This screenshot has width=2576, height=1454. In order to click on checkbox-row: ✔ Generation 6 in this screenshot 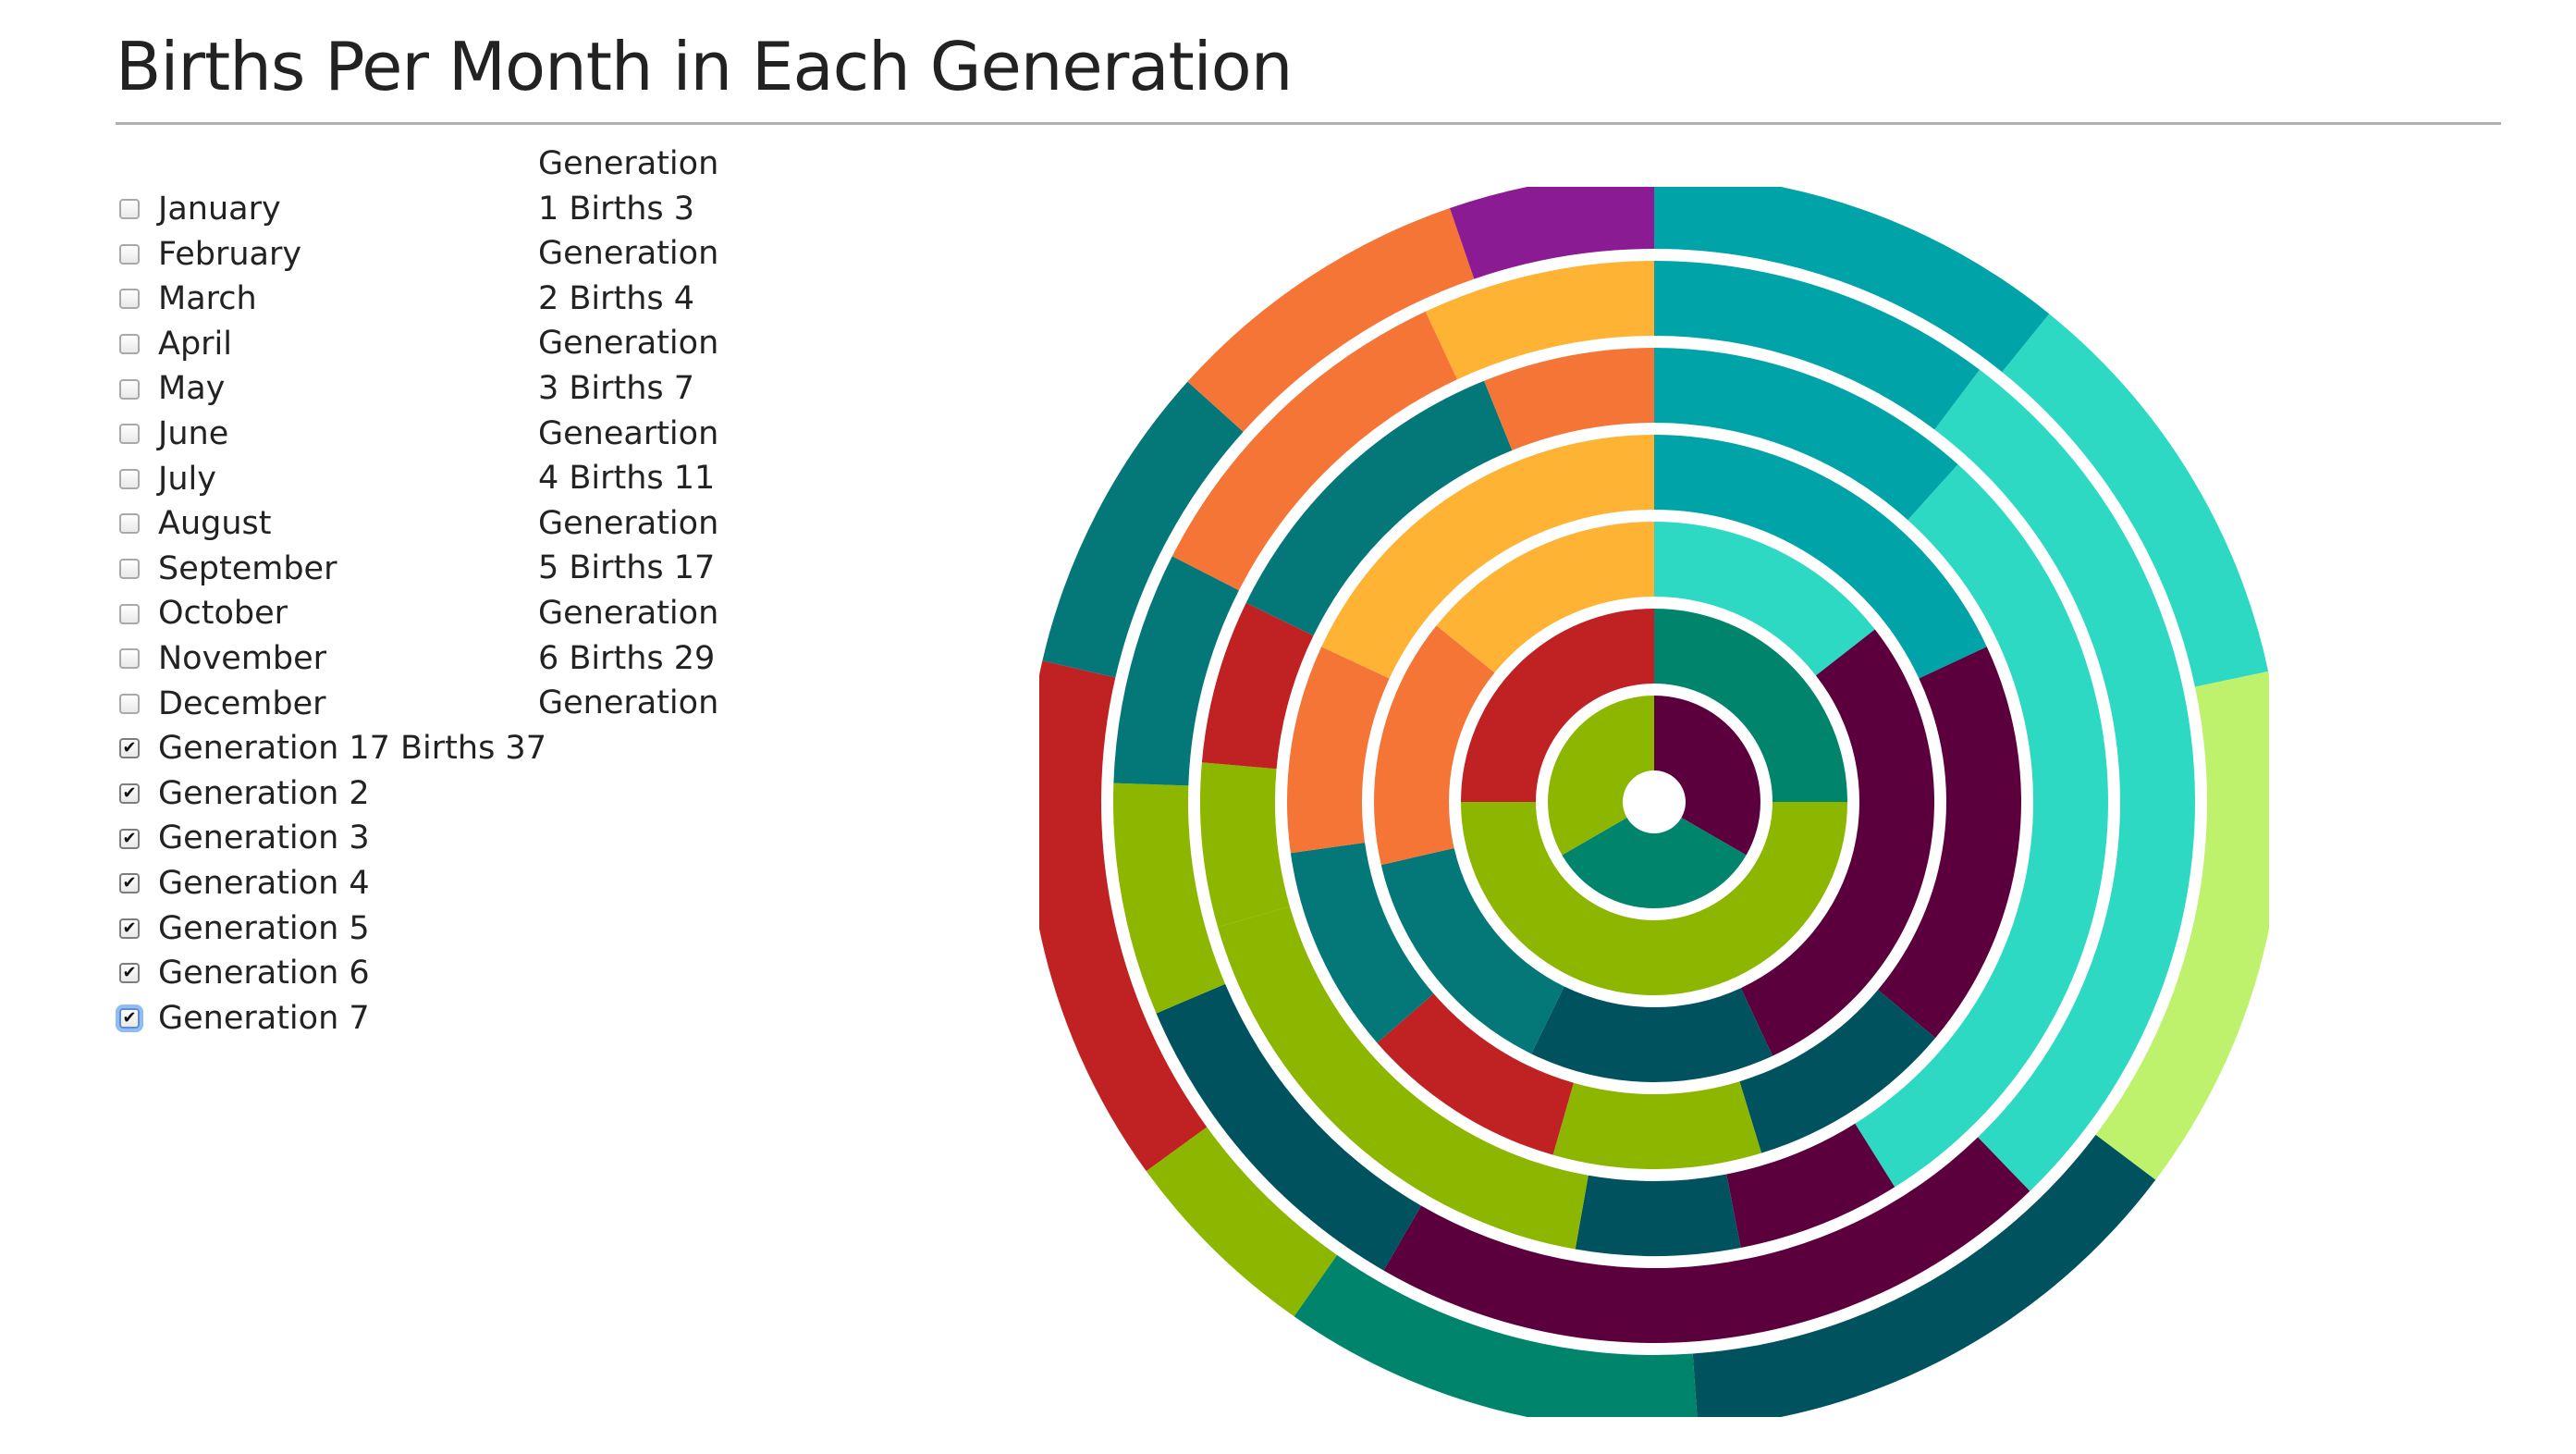, I will do `click(331, 973)`.